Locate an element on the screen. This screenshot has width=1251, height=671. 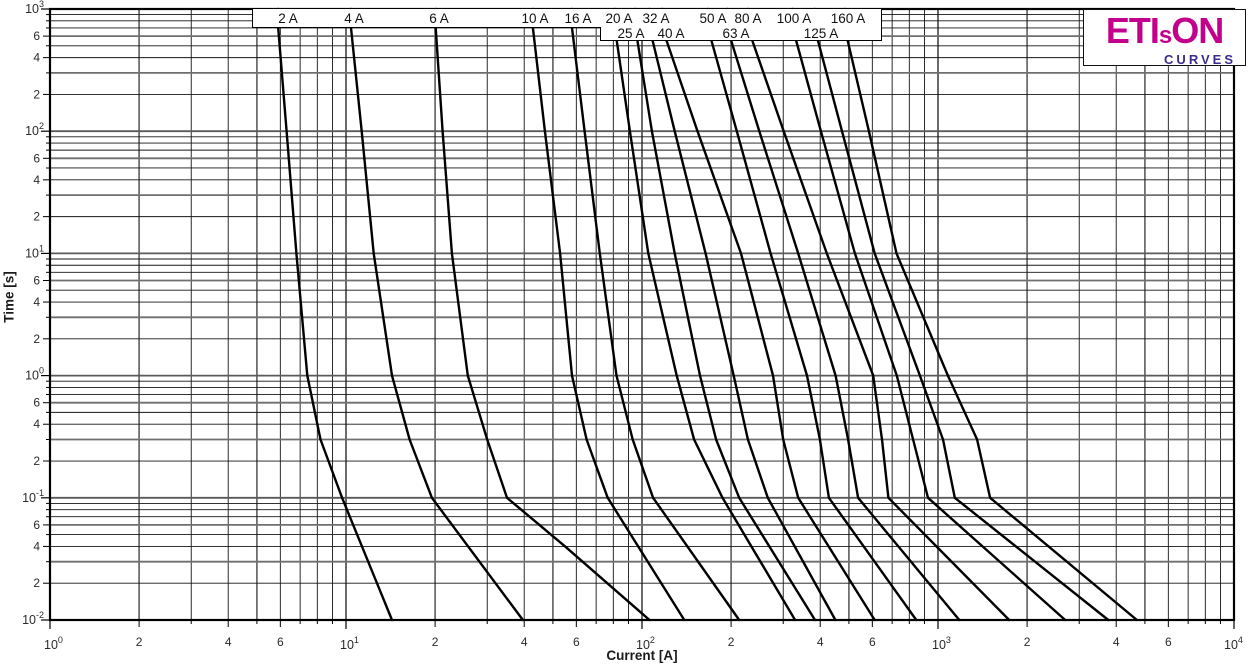
logo-text-on: ON is located at coordinates (1197, 30).